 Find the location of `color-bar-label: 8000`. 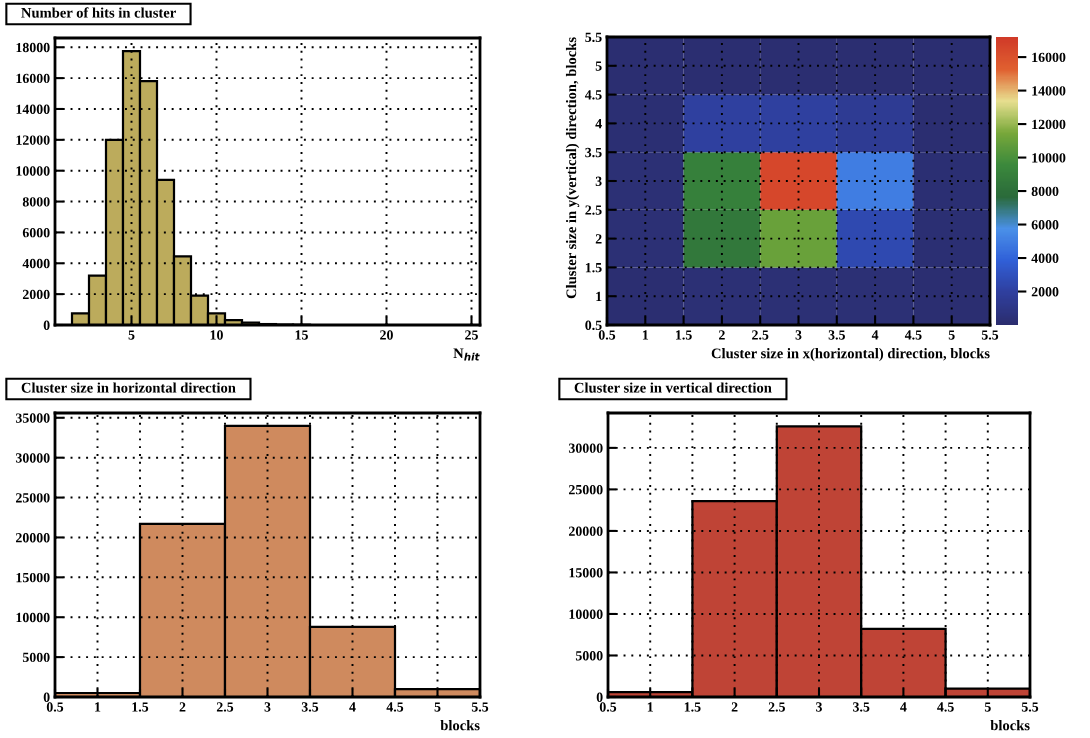

color-bar-label: 8000 is located at coordinates (1045, 191).